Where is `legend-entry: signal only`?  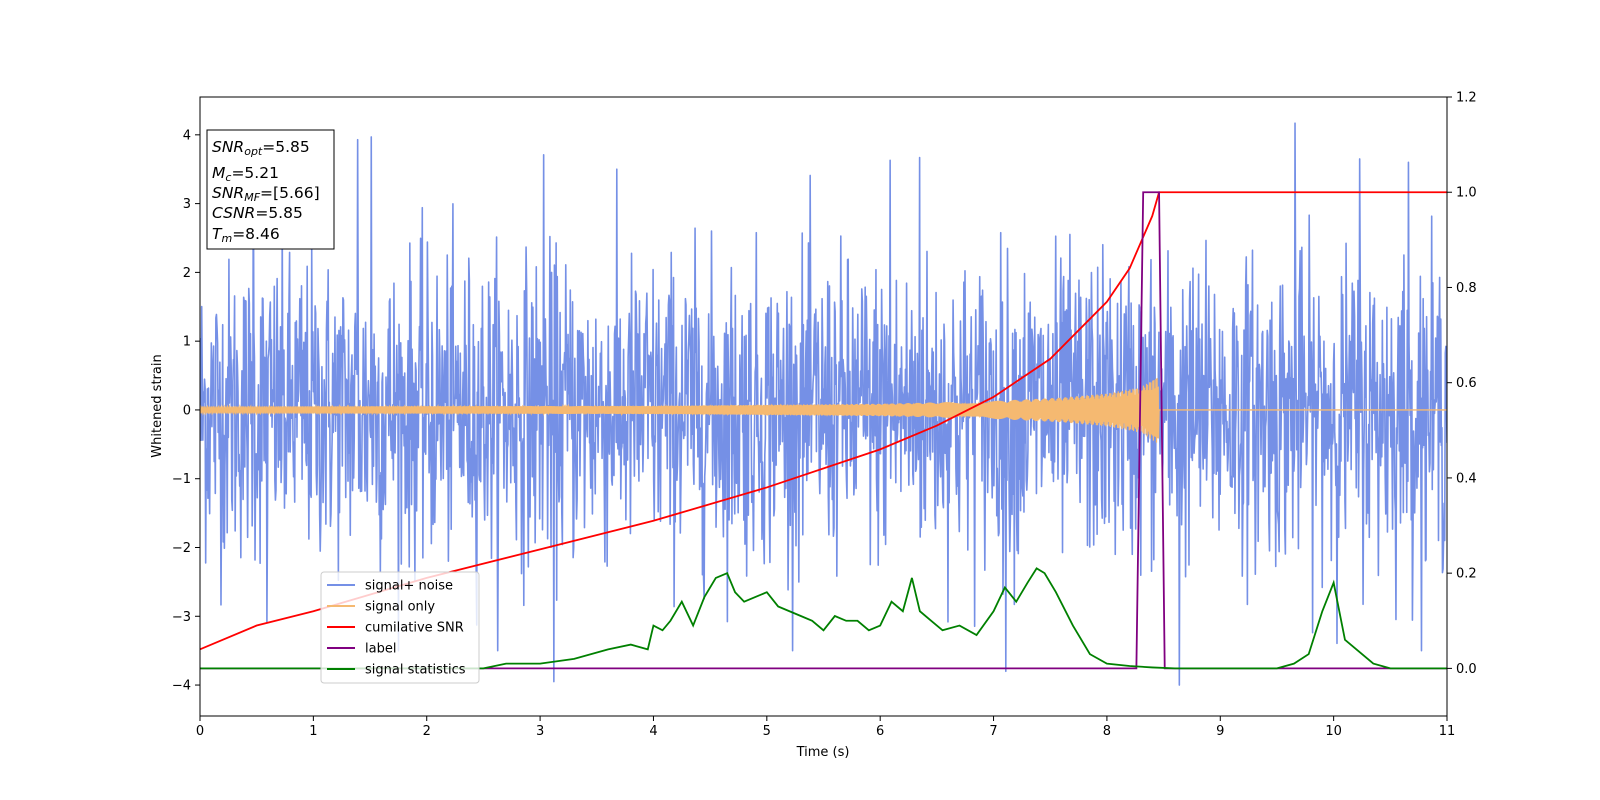
legend-entry: signal only is located at coordinates (400, 607).